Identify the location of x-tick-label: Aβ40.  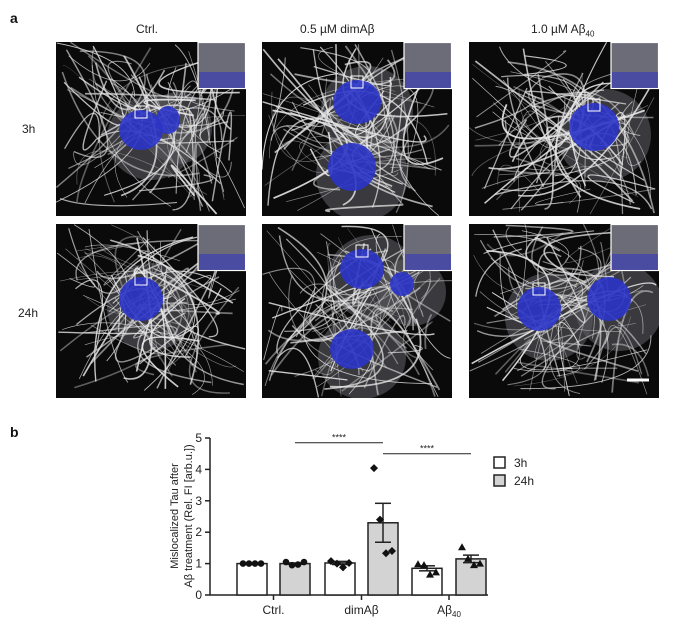
(449, 611).